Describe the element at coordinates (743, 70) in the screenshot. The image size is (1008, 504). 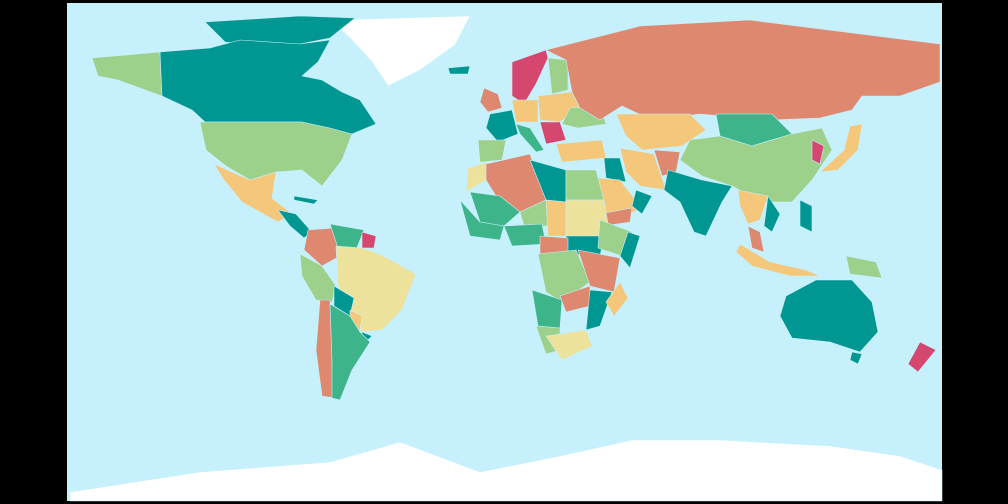
I see `region-russia` at that location.